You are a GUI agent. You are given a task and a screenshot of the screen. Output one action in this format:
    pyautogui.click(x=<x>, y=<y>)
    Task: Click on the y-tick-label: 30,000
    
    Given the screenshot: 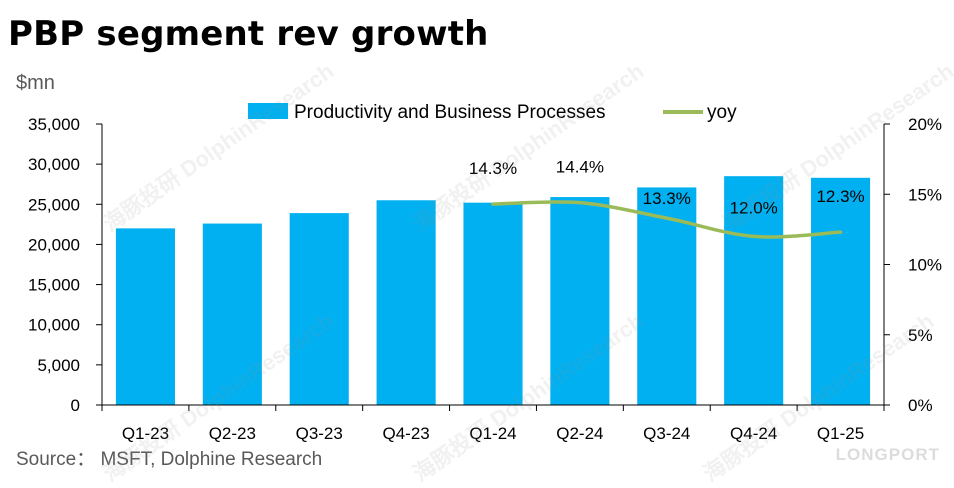 What is the action you would take?
    pyautogui.click(x=54, y=164)
    